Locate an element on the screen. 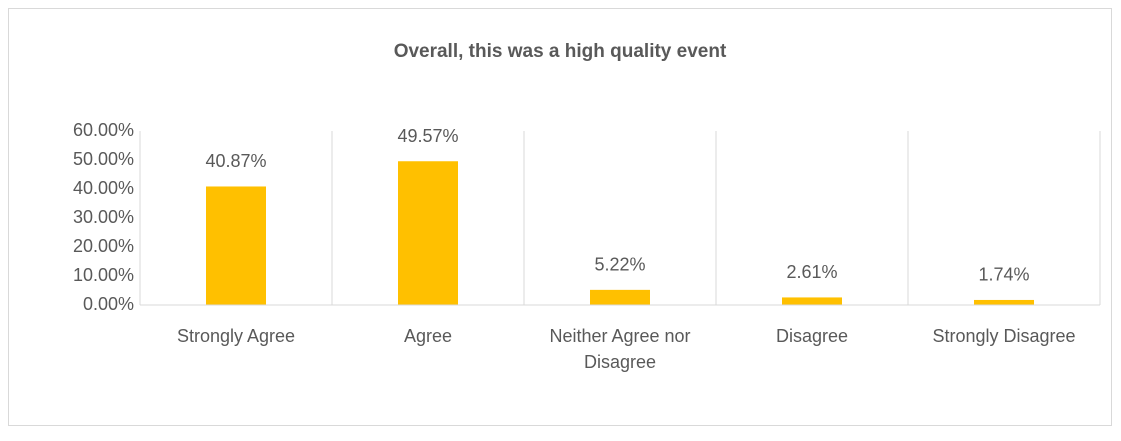  y-tick-label: 10.00% is located at coordinates (103, 275).